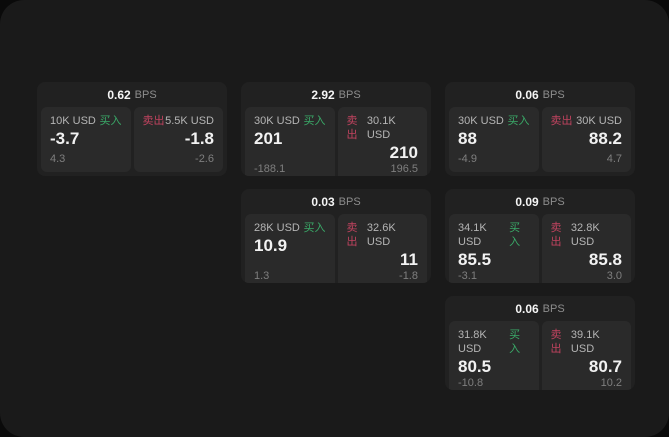  I want to click on sell-notional: 32.6K USD, so click(381, 235).